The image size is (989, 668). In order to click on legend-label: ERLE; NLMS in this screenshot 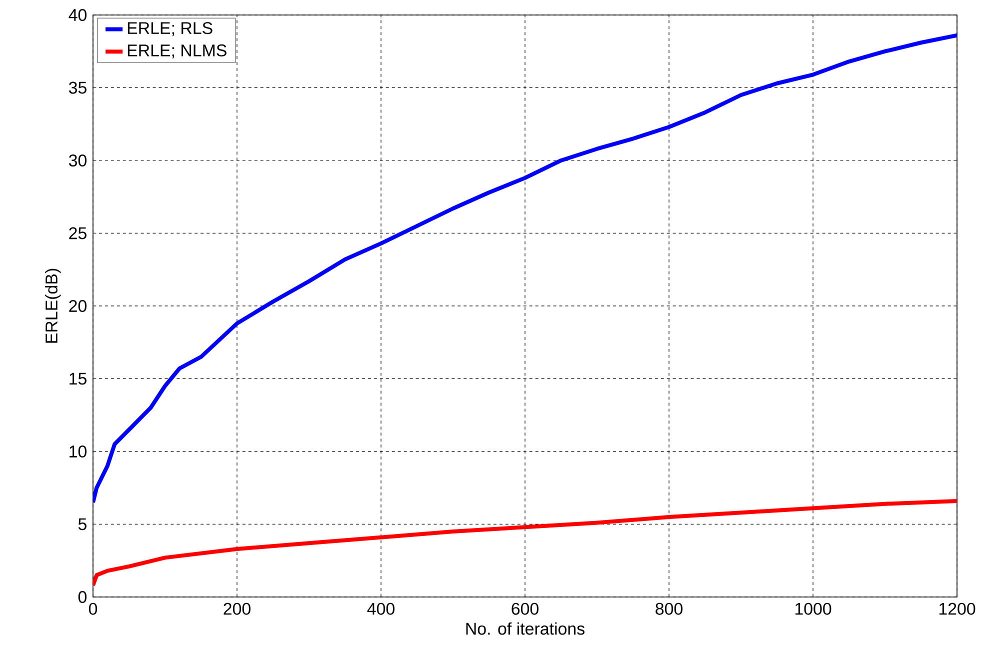, I will do `click(177, 51)`.